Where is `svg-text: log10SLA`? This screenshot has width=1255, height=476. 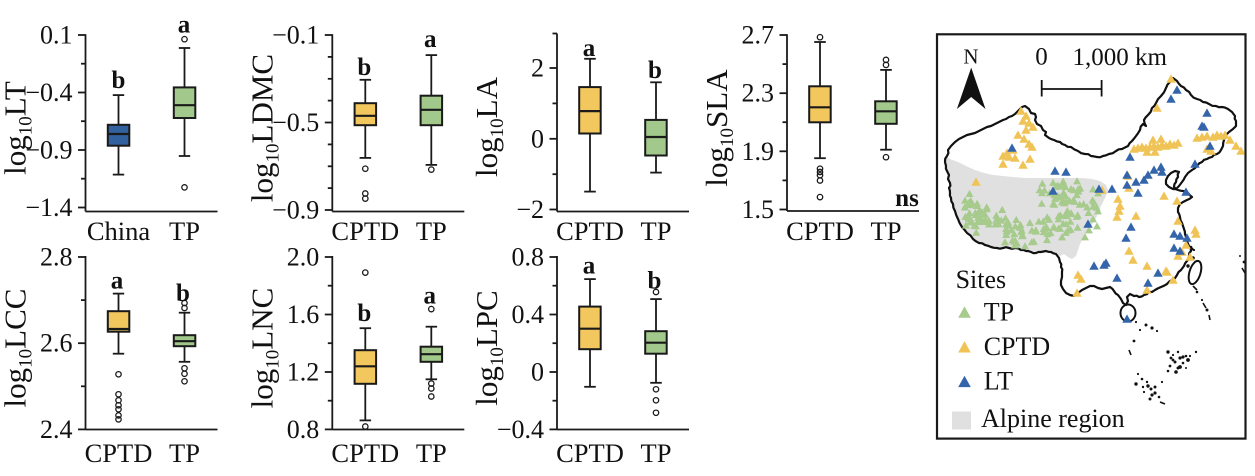 svg-text: log10SLA is located at coordinates (718, 128).